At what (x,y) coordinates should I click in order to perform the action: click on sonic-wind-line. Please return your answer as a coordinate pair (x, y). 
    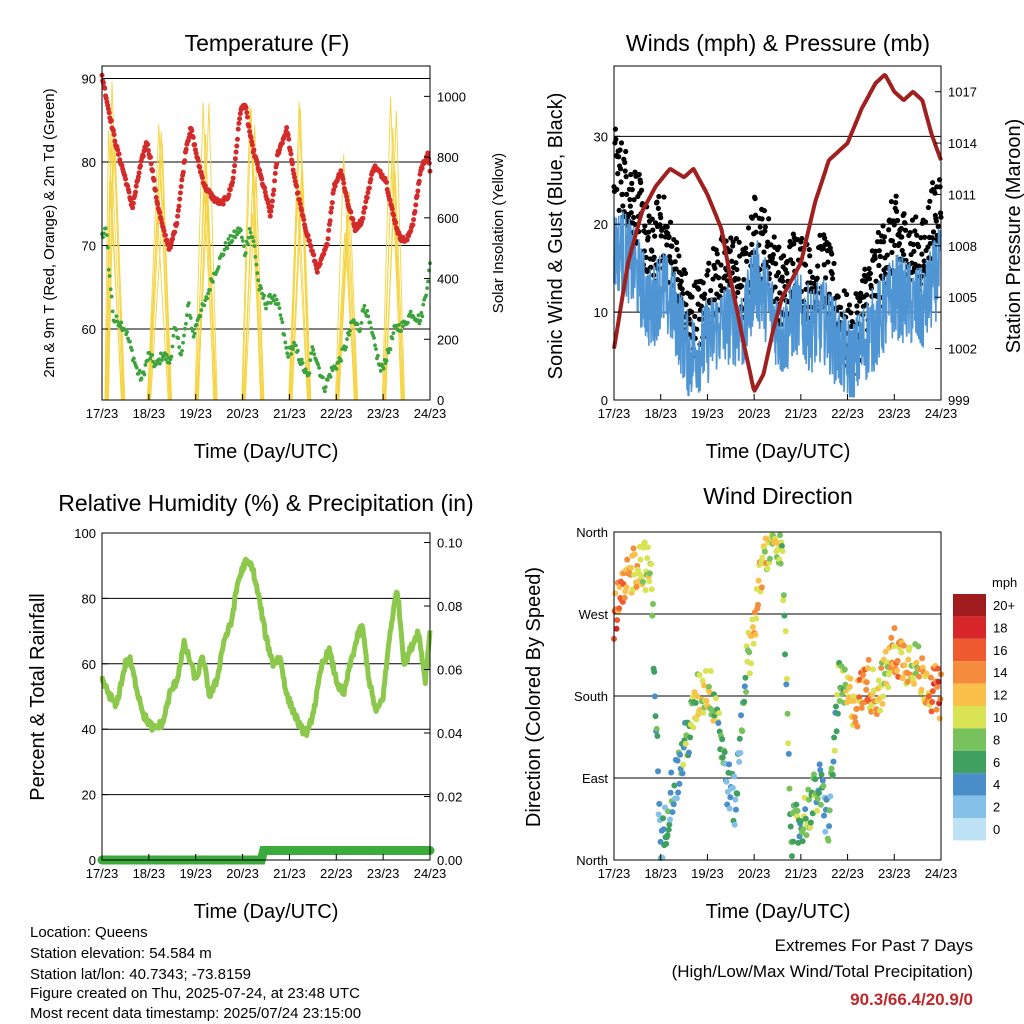
    Looking at the image, I should click on (777, 304).